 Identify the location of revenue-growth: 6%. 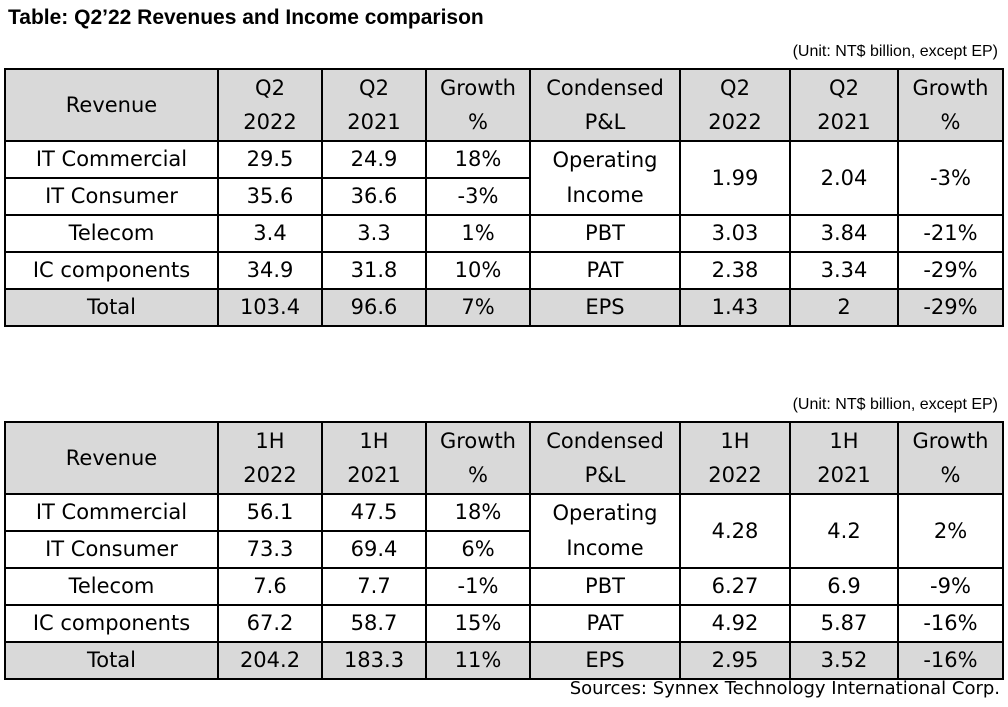
(478, 549).